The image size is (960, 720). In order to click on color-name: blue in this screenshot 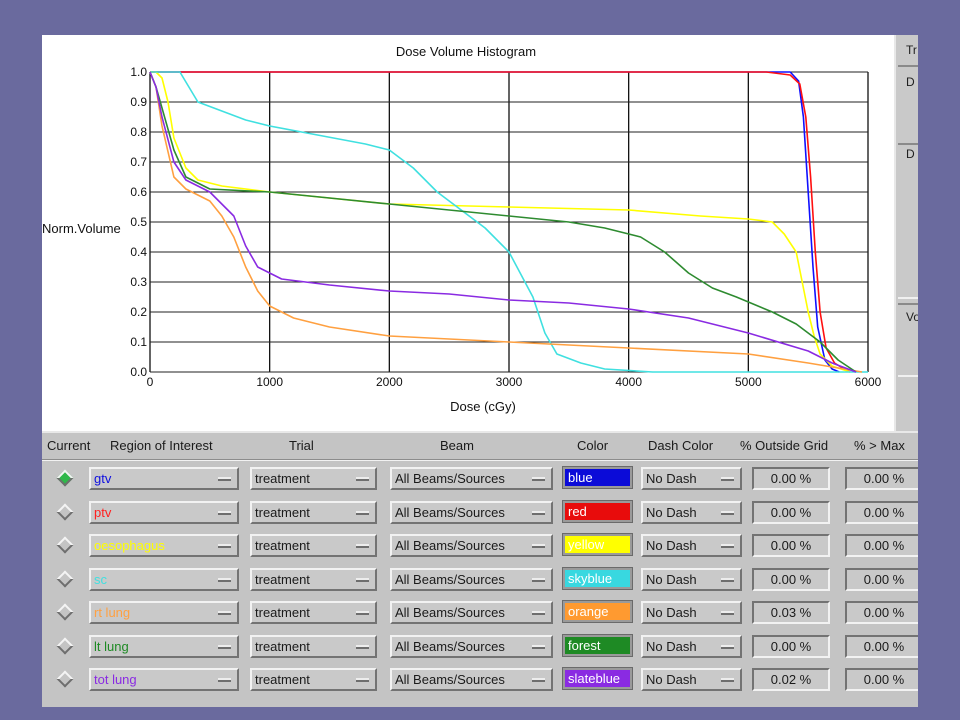, I will do `click(580, 477)`.